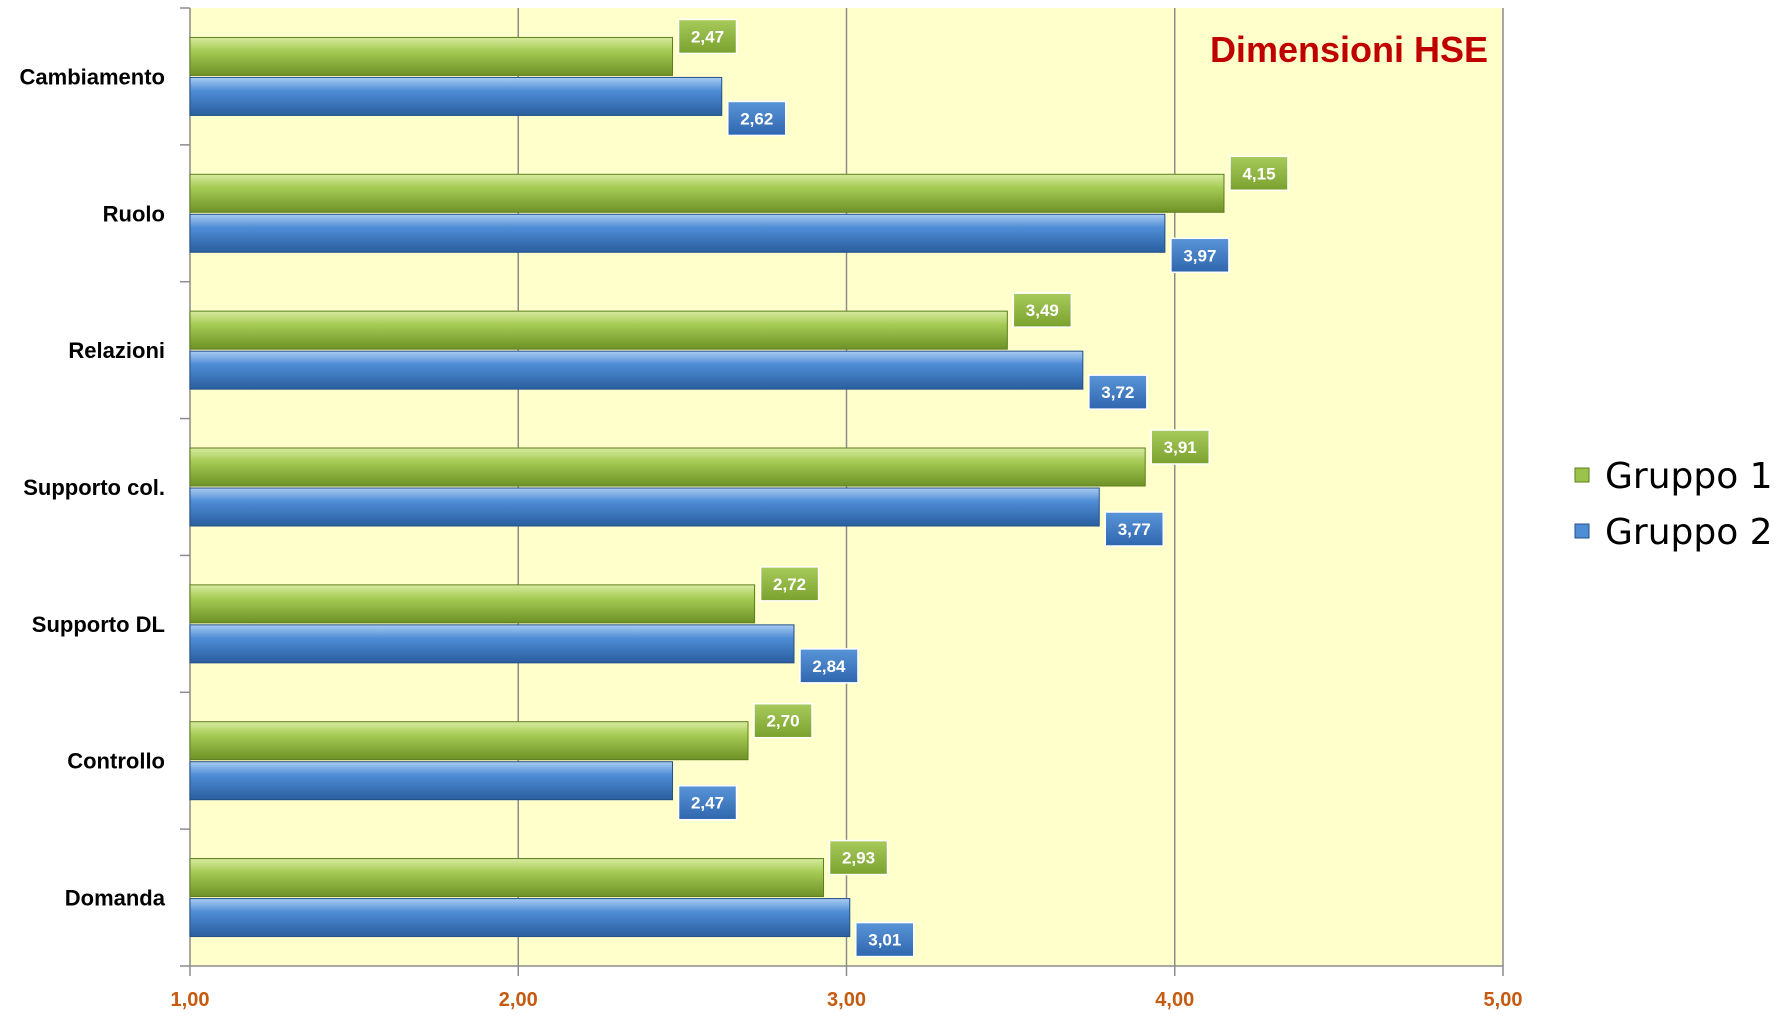 The width and height of the screenshot is (1787, 1016). Describe the element at coordinates (846, 1000) in the screenshot. I see `x-tick-label: 3,00` at that location.